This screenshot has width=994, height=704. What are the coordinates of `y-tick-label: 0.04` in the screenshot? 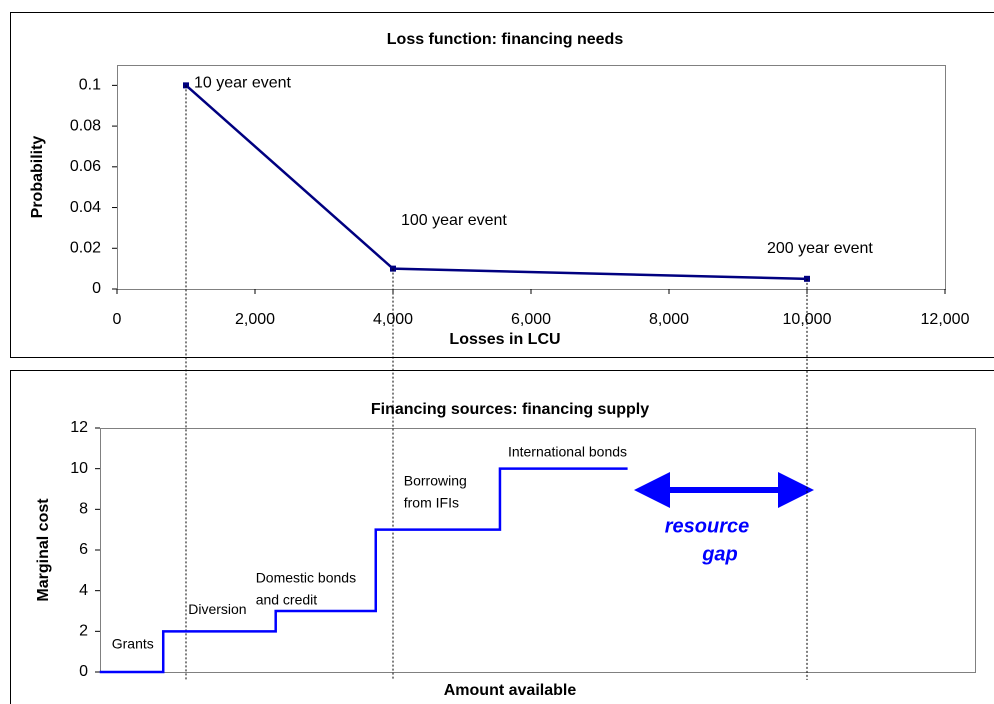 It's located at (85, 207).